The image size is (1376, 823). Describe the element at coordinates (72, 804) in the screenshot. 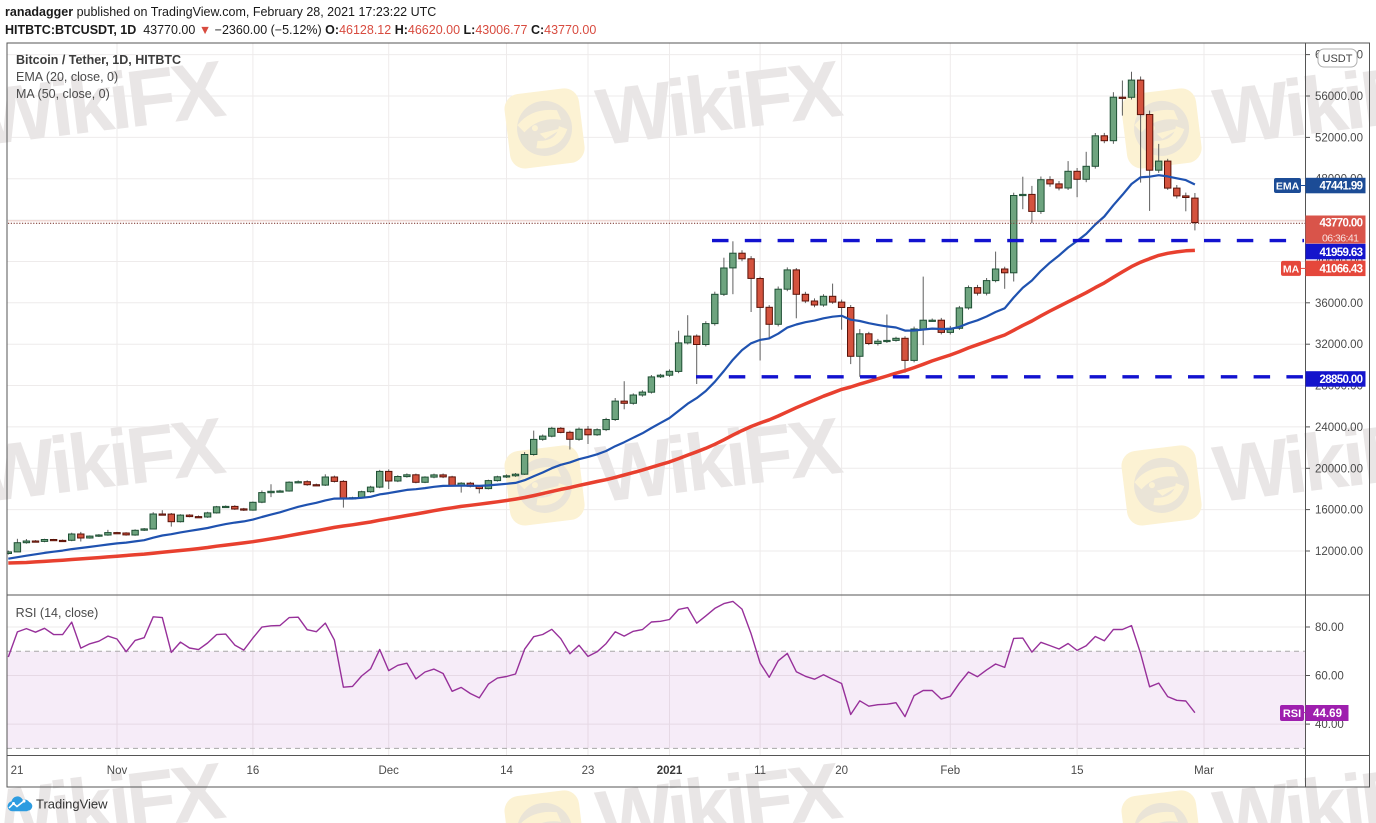

I see `svg-text: TradingView` at that location.